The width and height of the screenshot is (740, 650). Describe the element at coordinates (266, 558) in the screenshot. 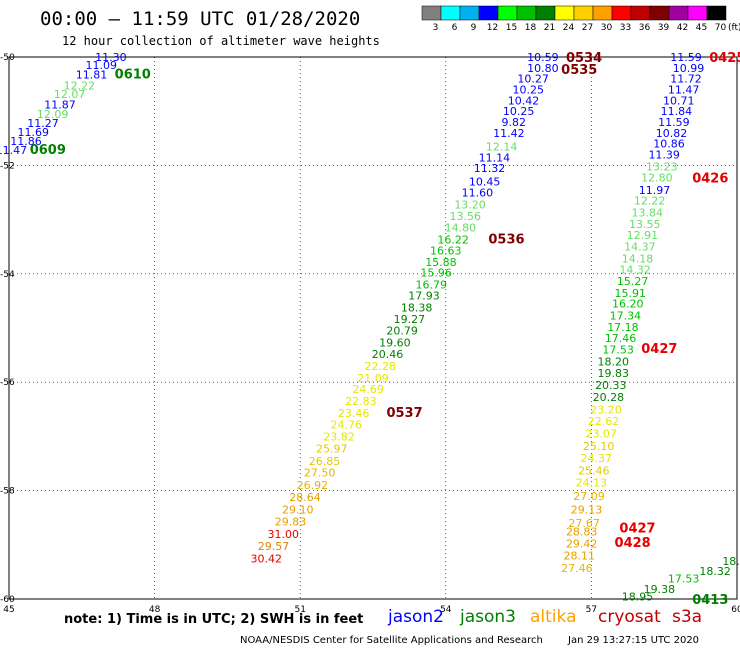

I see `swh-value-label: 30.42` at that location.